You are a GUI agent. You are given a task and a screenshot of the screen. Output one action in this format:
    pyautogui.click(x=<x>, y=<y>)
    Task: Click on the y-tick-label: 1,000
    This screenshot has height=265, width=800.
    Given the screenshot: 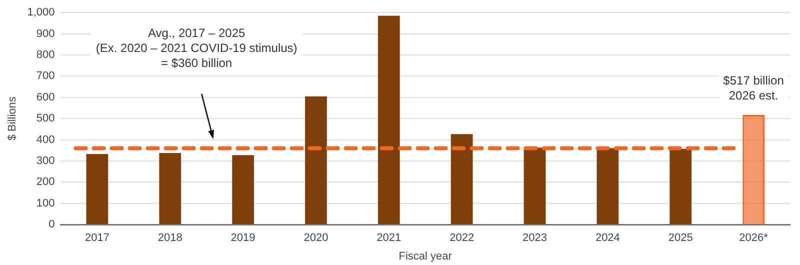 What is the action you would take?
    pyautogui.click(x=41, y=12)
    